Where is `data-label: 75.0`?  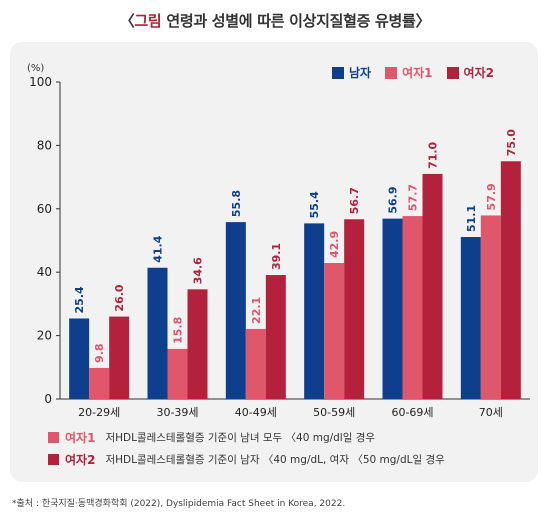
data-label: 75.0 is located at coordinates (511, 142).